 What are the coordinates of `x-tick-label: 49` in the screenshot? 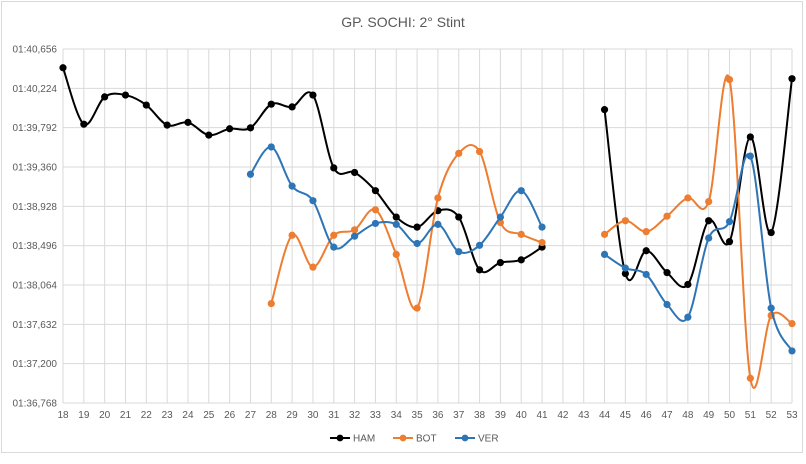 It's located at (709, 415).